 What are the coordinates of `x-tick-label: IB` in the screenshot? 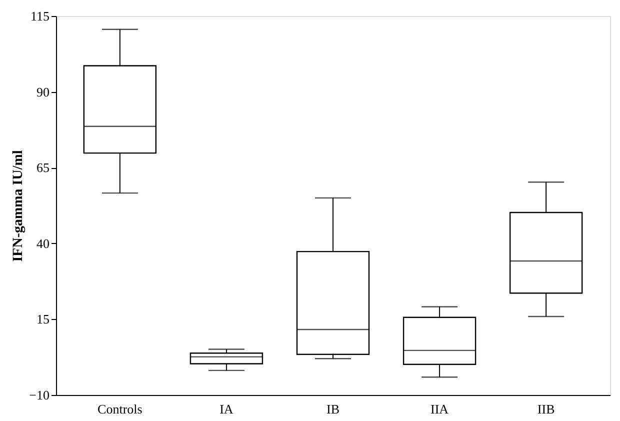 It's located at (333, 409).